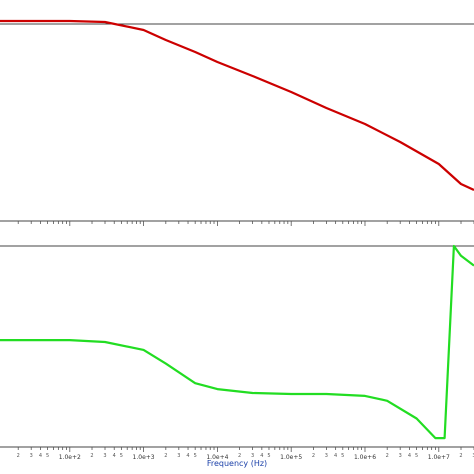 This screenshot has width=474, height=474. What do you see at coordinates (144, 457) in the screenshot?
I see `x-tick-label: 1.0e+3` at bounding box center [144, 457].